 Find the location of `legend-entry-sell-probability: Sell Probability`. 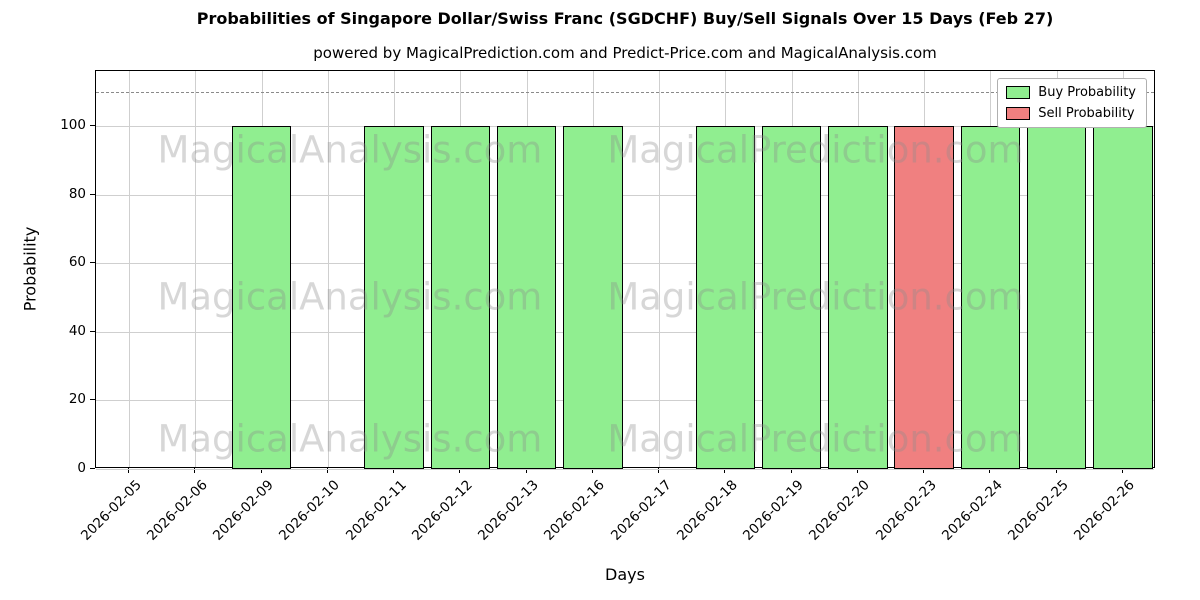

legend-entry-sell-probability: Sell Probability is located at coordinates (1071, 113).